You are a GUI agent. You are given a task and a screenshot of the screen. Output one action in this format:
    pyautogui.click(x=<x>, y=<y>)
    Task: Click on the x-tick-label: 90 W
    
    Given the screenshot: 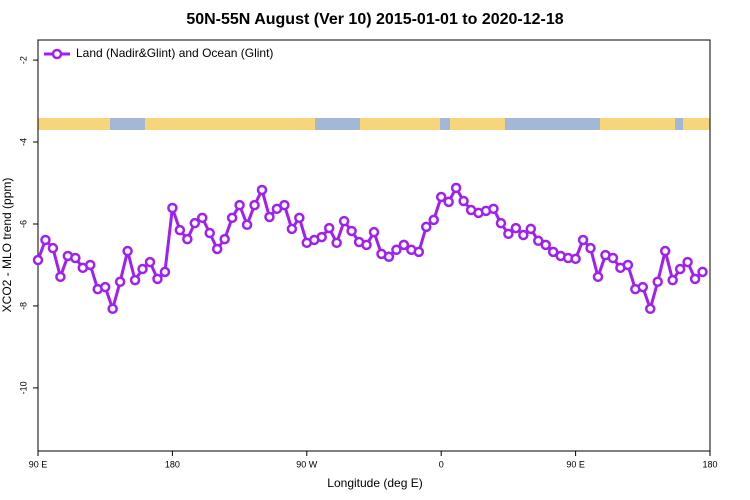 What is the action you would take?
    pyautogui.click(x=307, y=464)
    